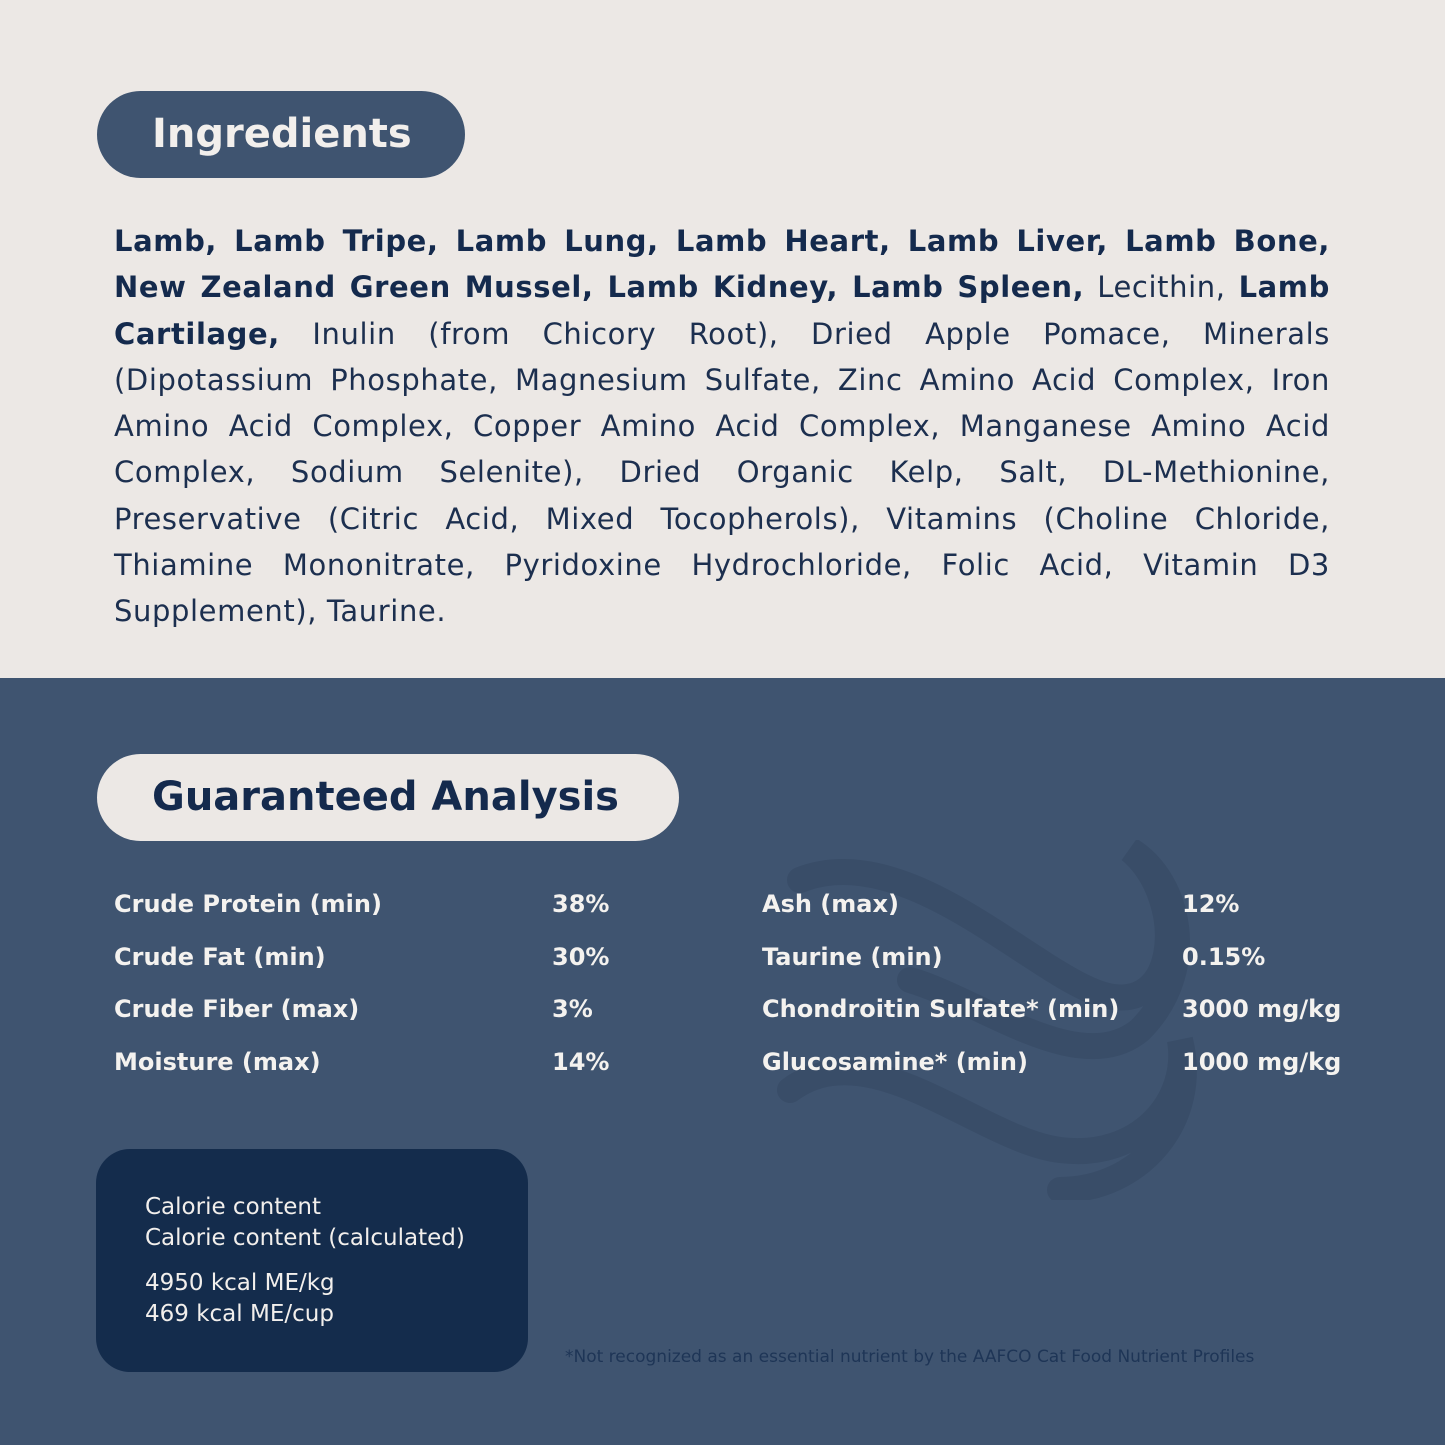  Describe the element at coordinates (572, 1009) in the screenshot. I see `analysis-value: 3%` at that location.